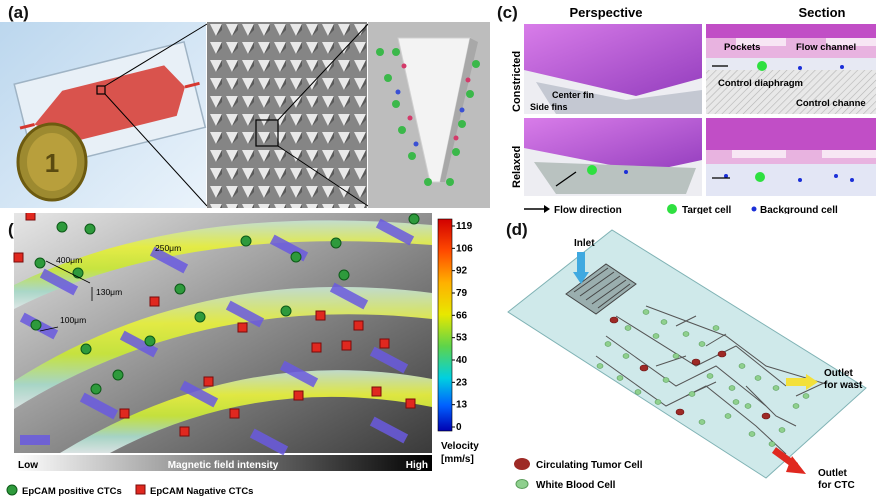  Describe the element at coordinates (799, 209) in the screenshot. I see `legend-background: Background cell` at that location.